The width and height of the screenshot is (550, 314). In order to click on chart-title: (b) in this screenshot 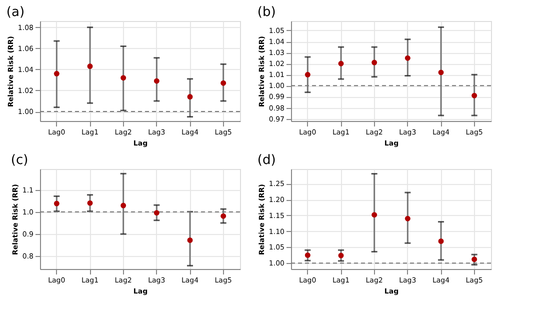, I will do `click(266, 12)`.